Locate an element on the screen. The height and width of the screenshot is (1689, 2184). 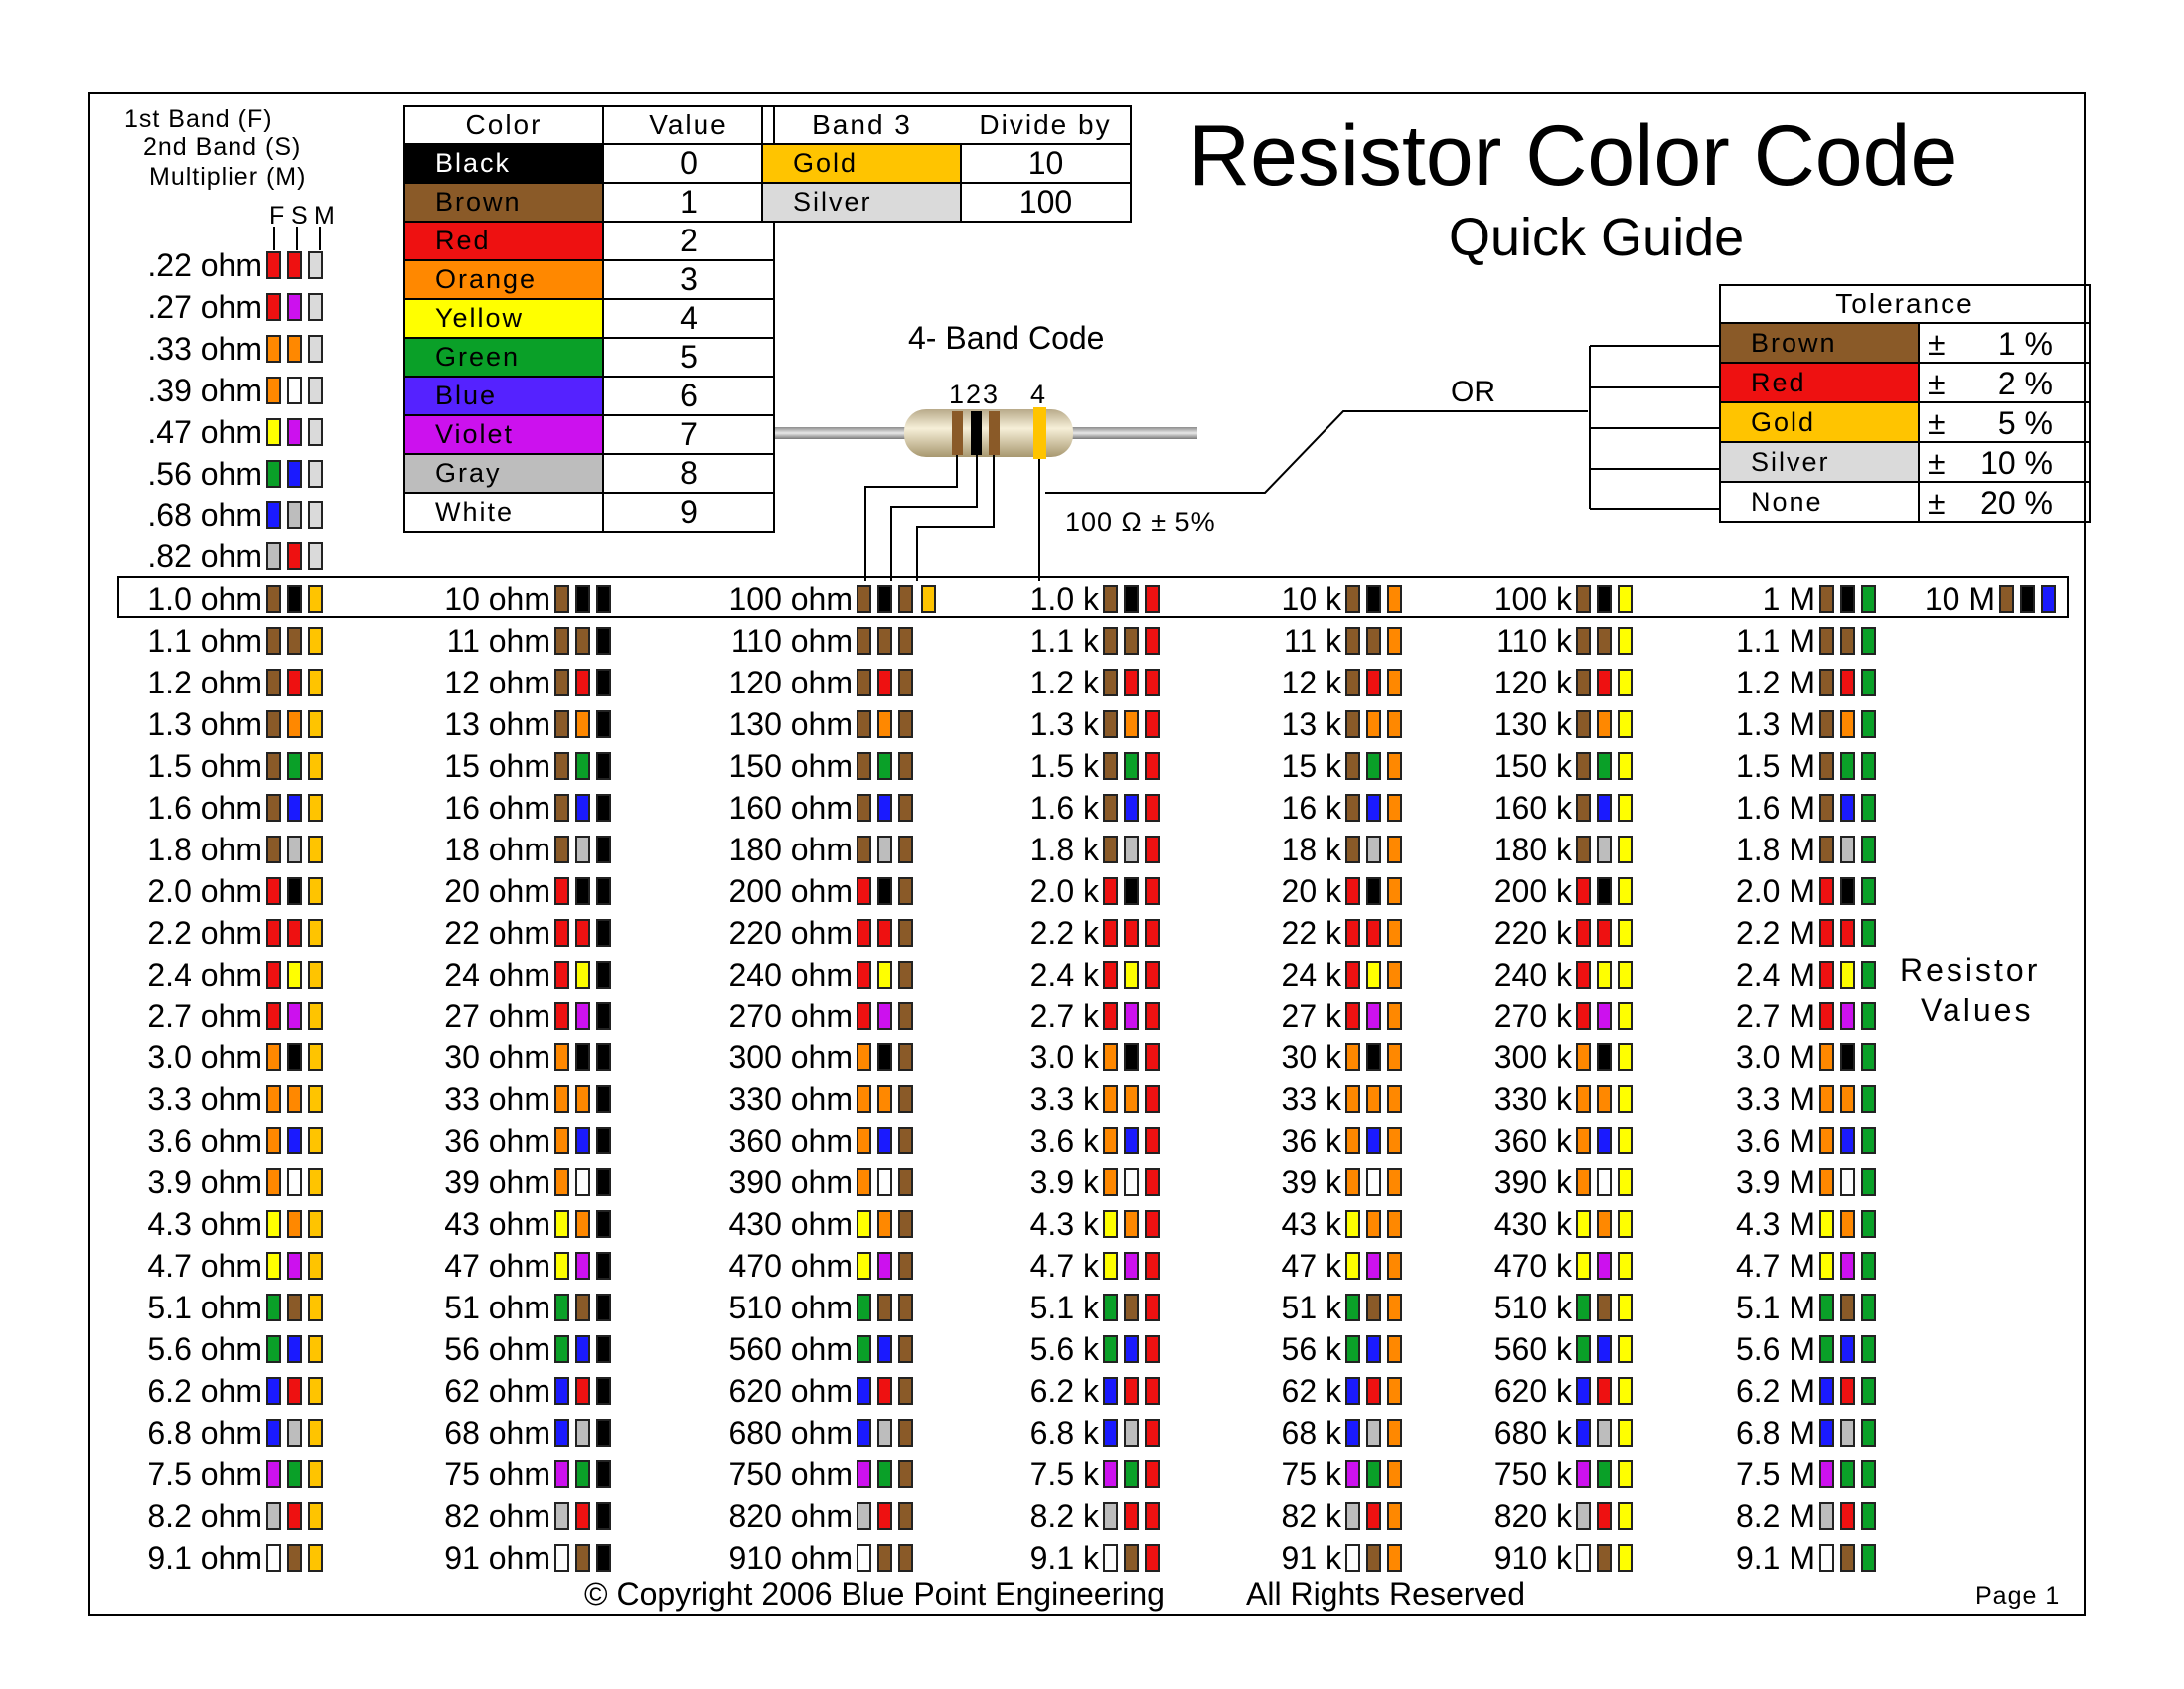
resistor-value-entry: .39 ohm is located at coordinates (163, 391).